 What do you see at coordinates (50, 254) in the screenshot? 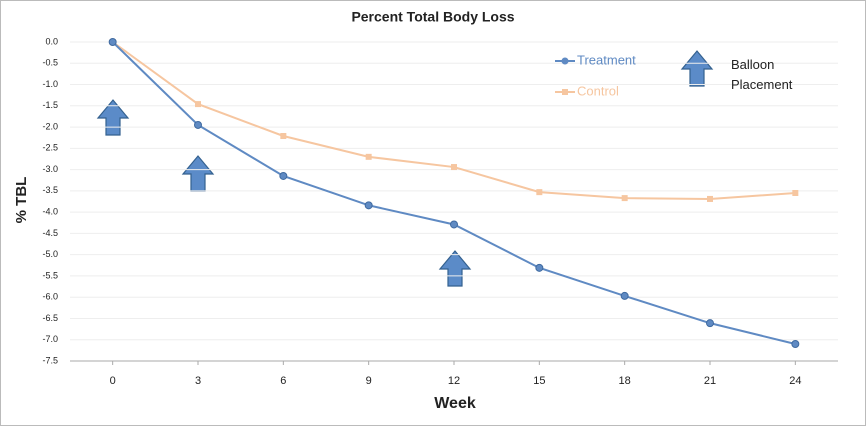
I see `y-tick-label: -5.0` at bounding box center [50, 254].